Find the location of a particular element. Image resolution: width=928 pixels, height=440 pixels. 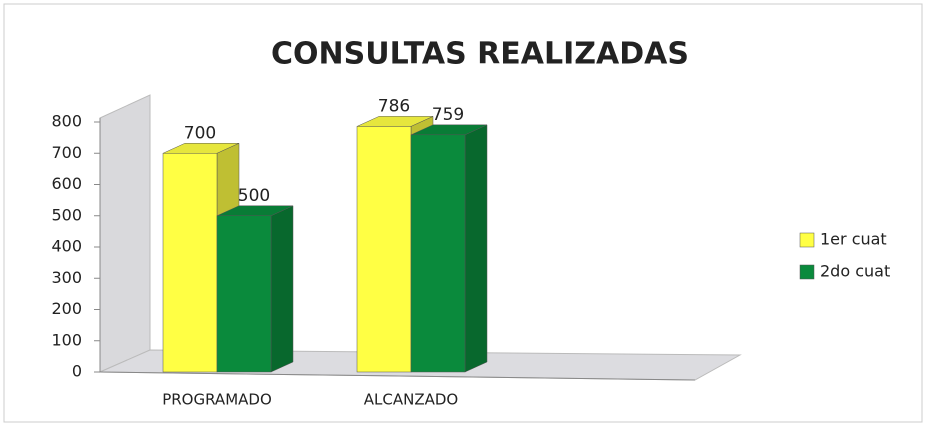

data-label: 759 is located at coordinates (448, 115).